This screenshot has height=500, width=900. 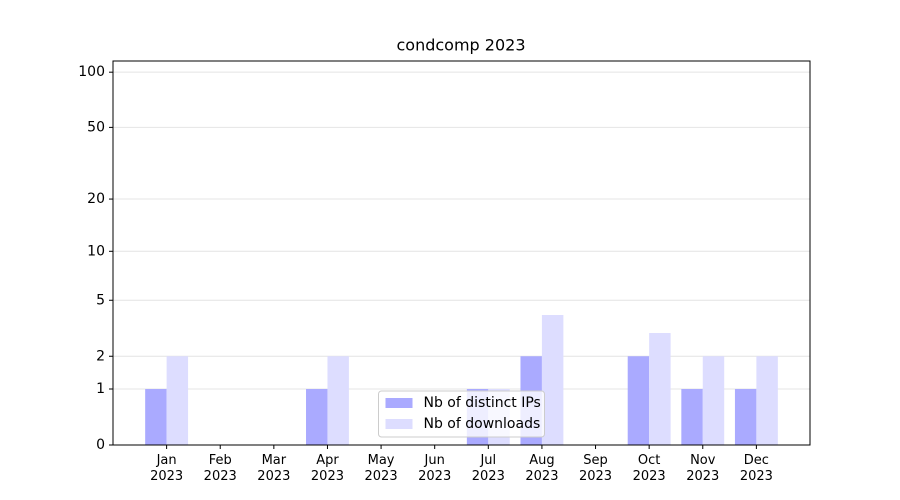 I want to click on x-tick-label: Oct 2023, so click(x=649, y=468).